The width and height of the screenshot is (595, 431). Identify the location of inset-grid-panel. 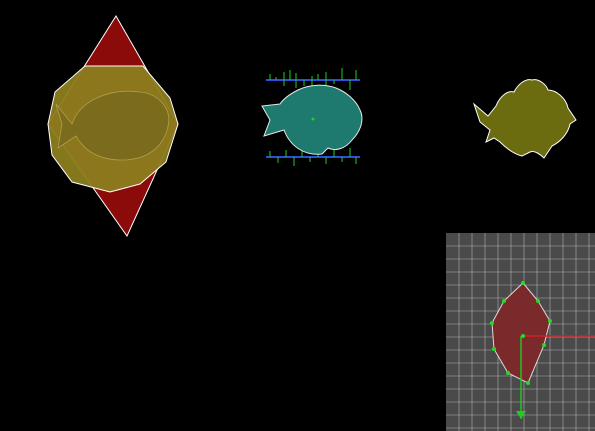
(520, 332).